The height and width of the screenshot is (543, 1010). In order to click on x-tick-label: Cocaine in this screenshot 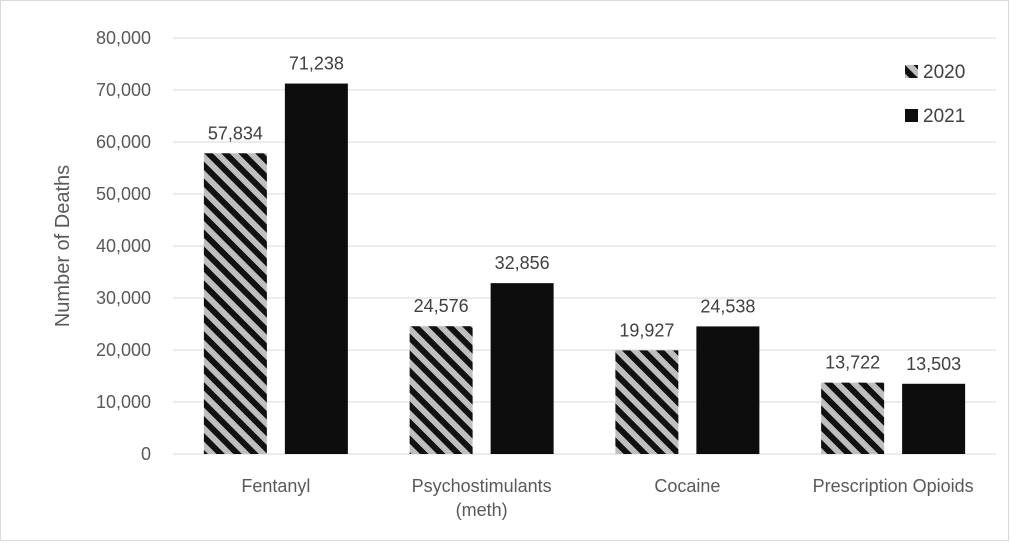, I will do `click(687, 486)`.